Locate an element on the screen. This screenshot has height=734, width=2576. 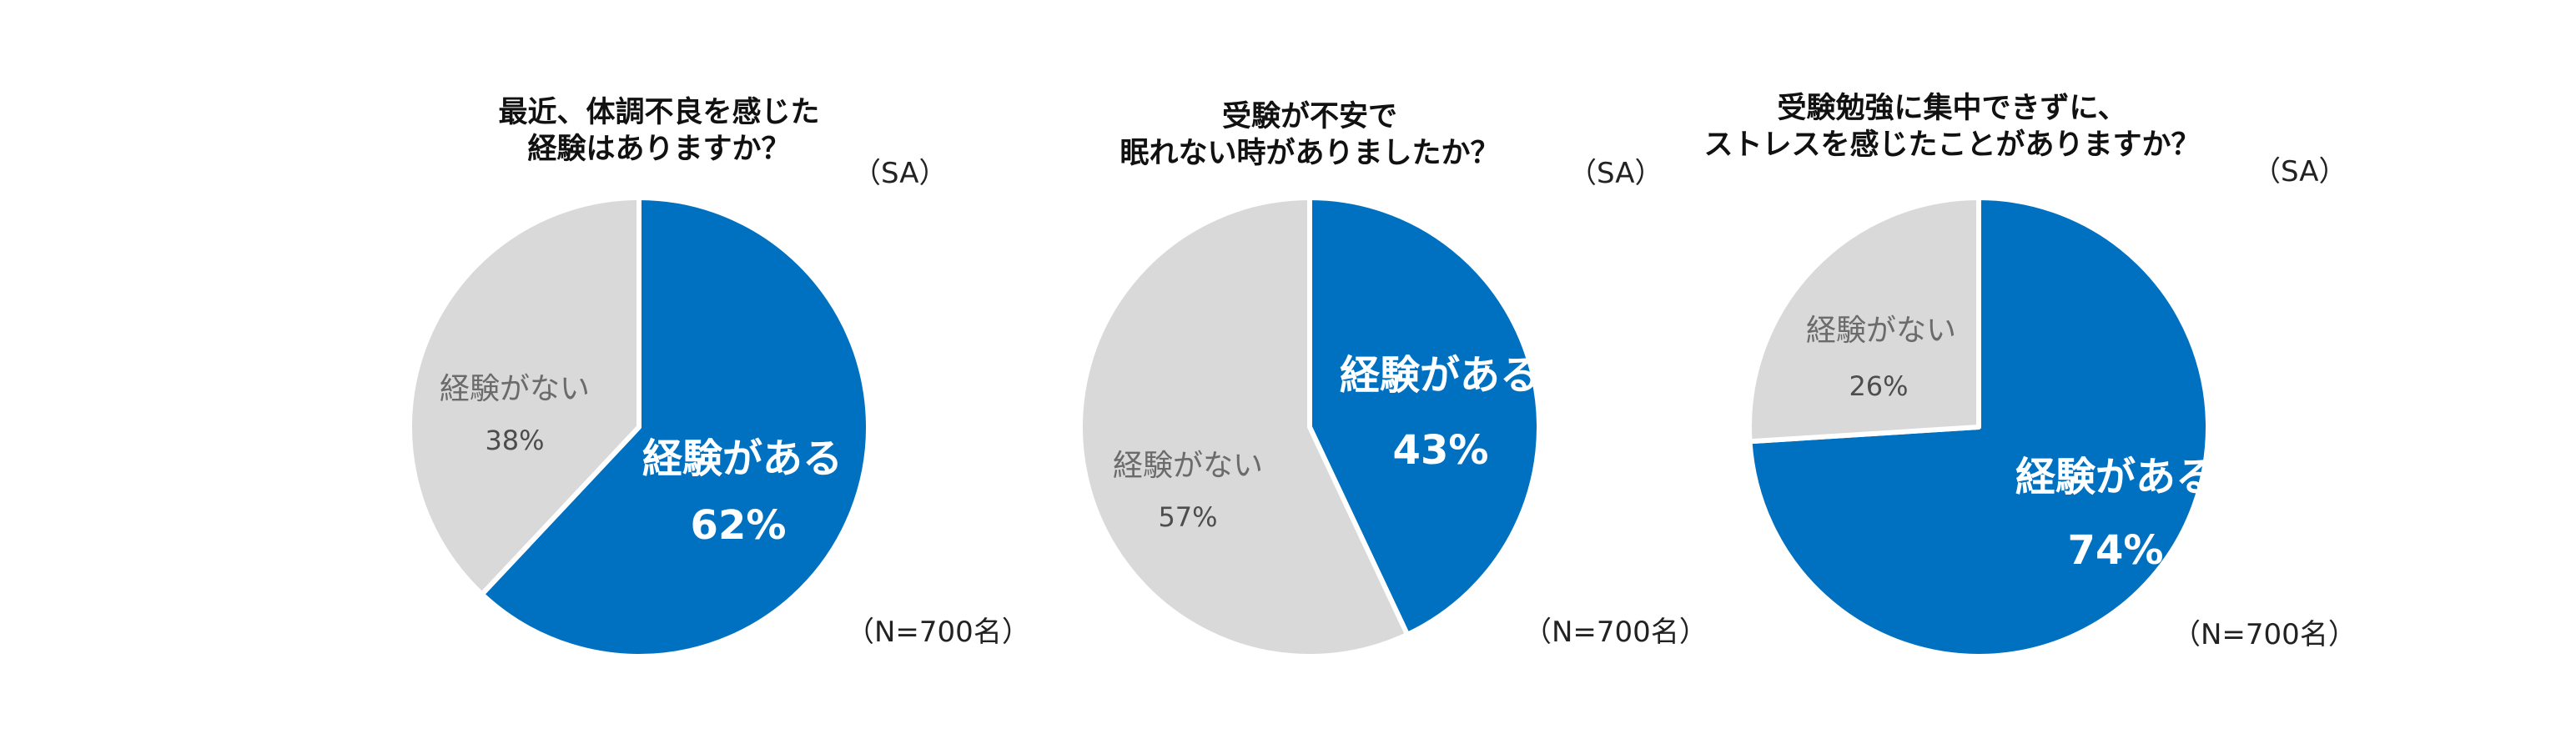
chart-1-title: 最近、体調不良を感じた 経験はありますか？ is located at coordinates (659, 131).